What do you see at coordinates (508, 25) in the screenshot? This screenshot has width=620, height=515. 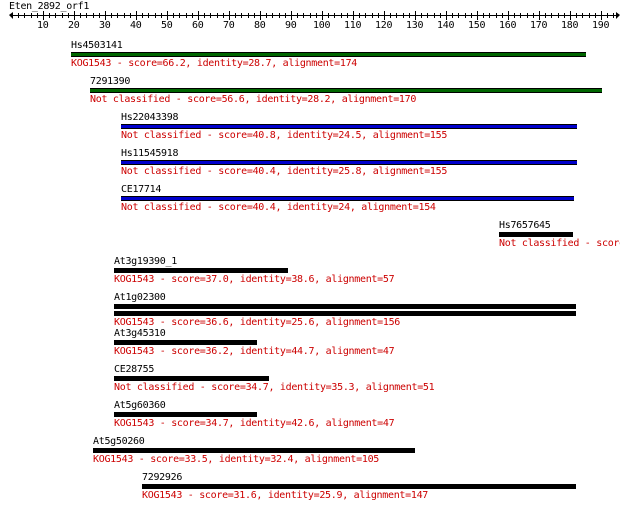 I see `ruler-tick-label: 160` at bounding box center [508, 25].